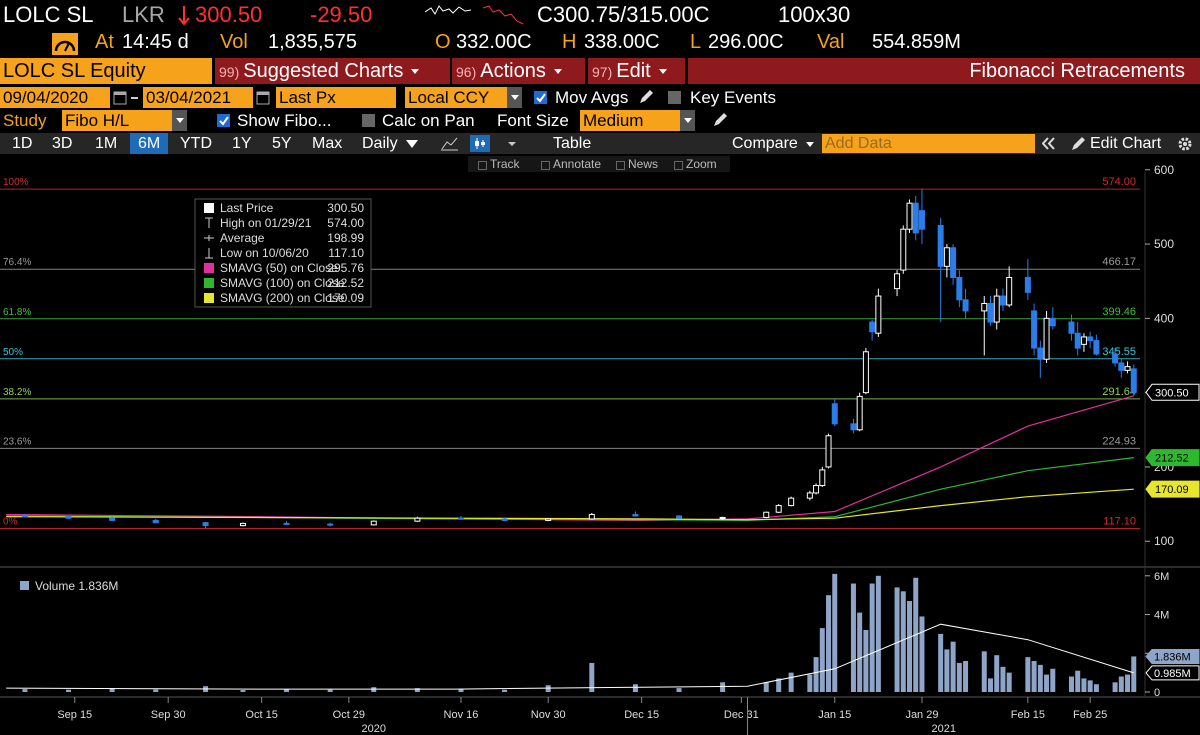  Describe the element at coordinates (196, 143) in the screenshot. I see `period-button: YTD` at that location.